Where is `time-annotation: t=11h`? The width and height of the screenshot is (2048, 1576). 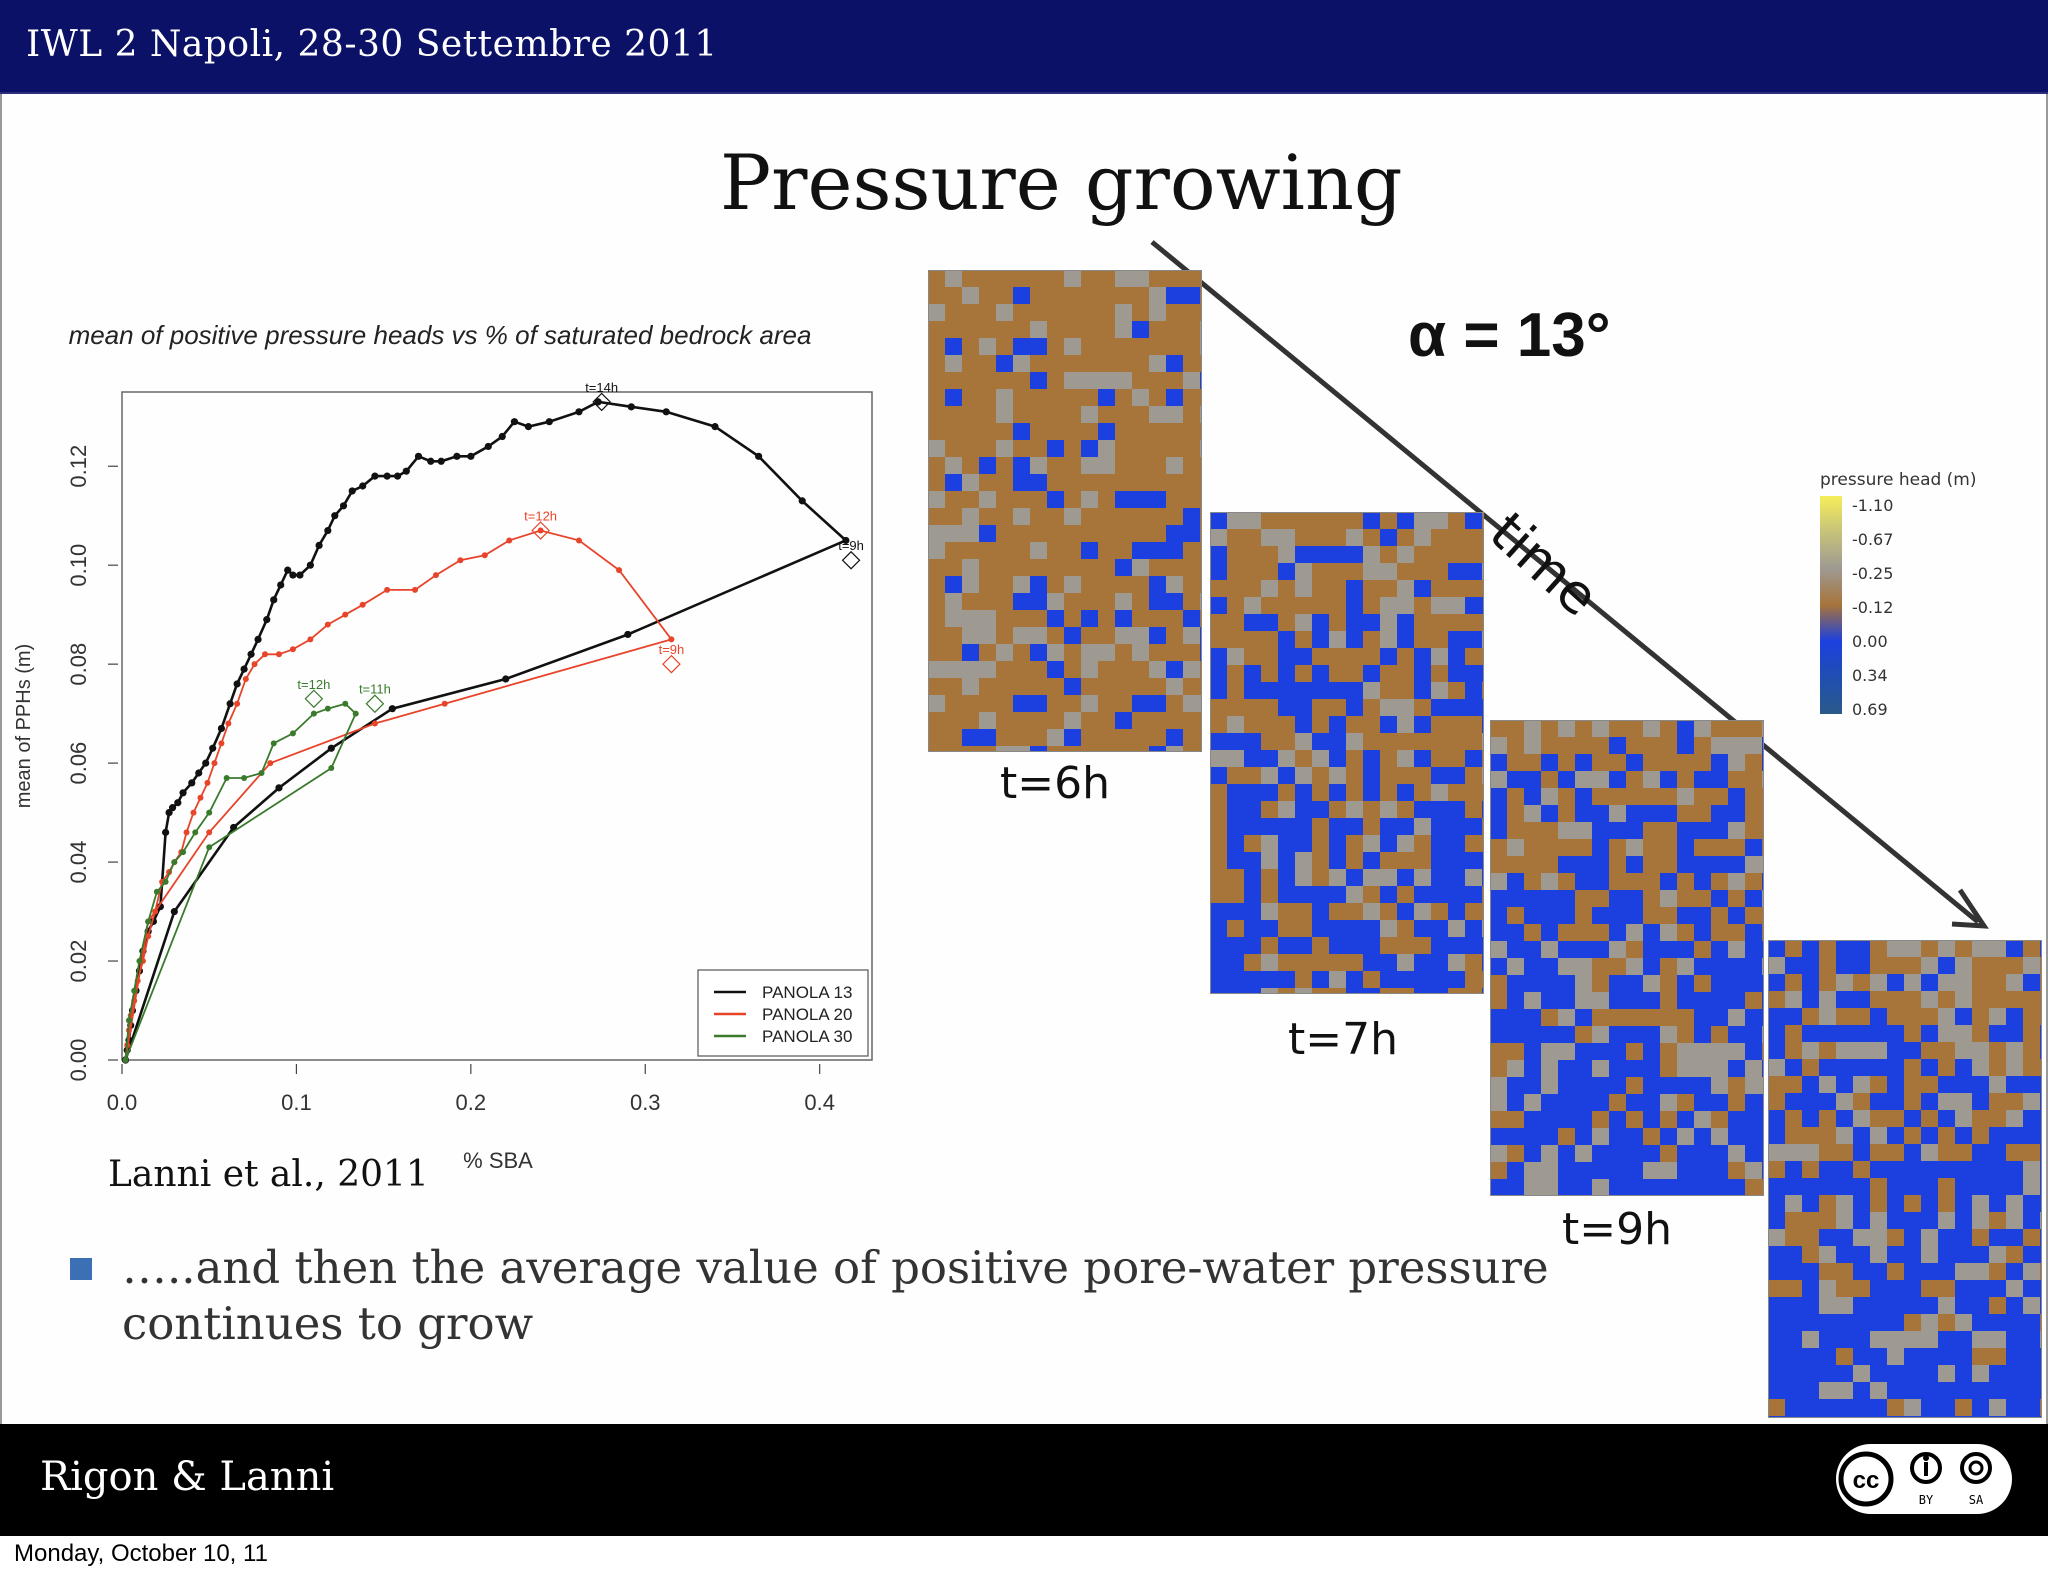 time-annotation: t=11h is located at coordinates (375, 689).